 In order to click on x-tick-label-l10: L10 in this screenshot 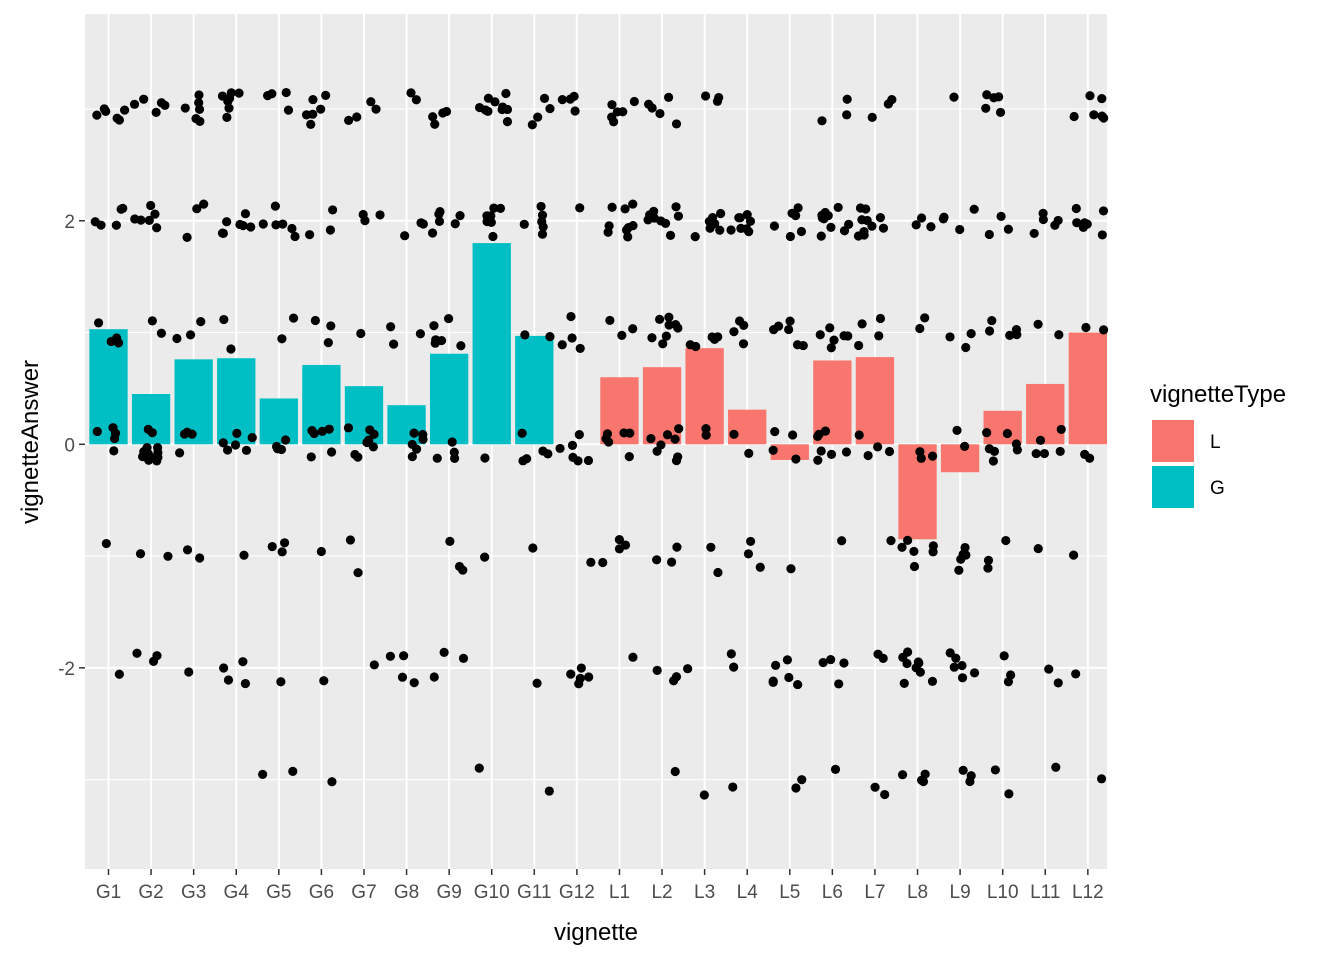, I will do `click(1003, 892)`.